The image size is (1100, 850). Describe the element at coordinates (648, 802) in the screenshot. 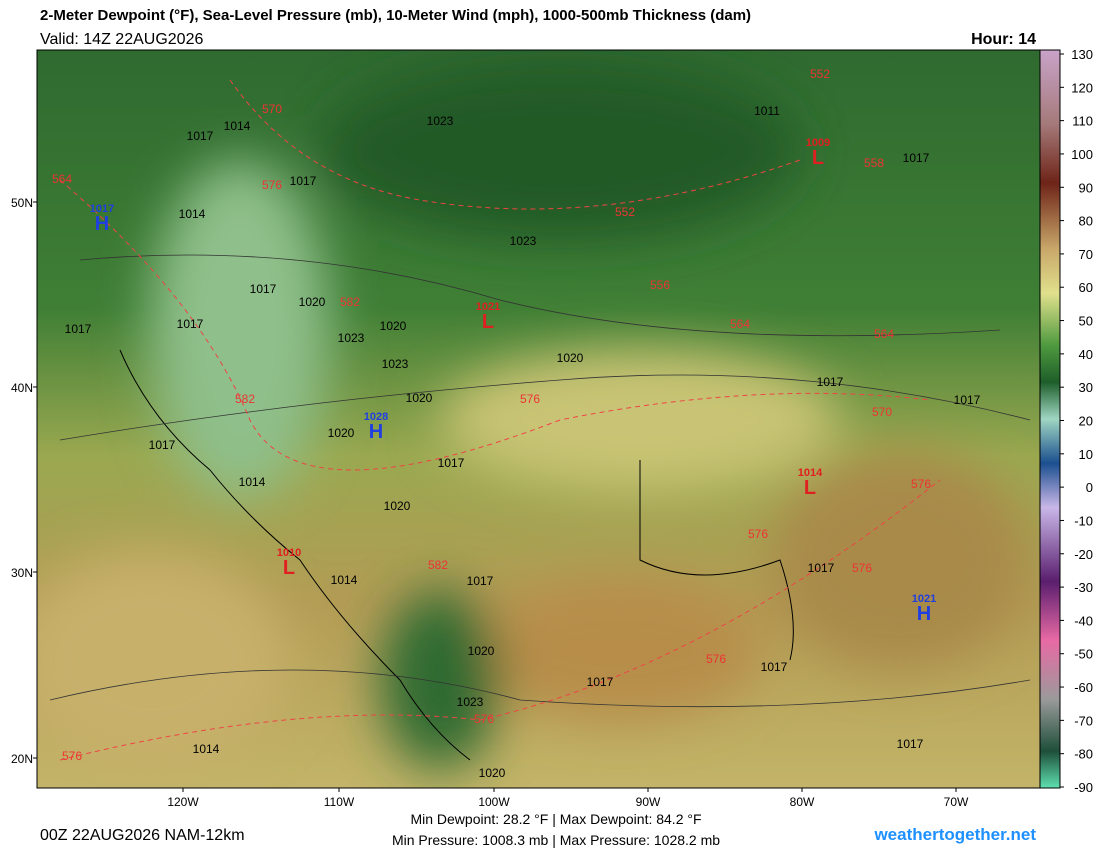

I see `lon-label: 90W` at that location.